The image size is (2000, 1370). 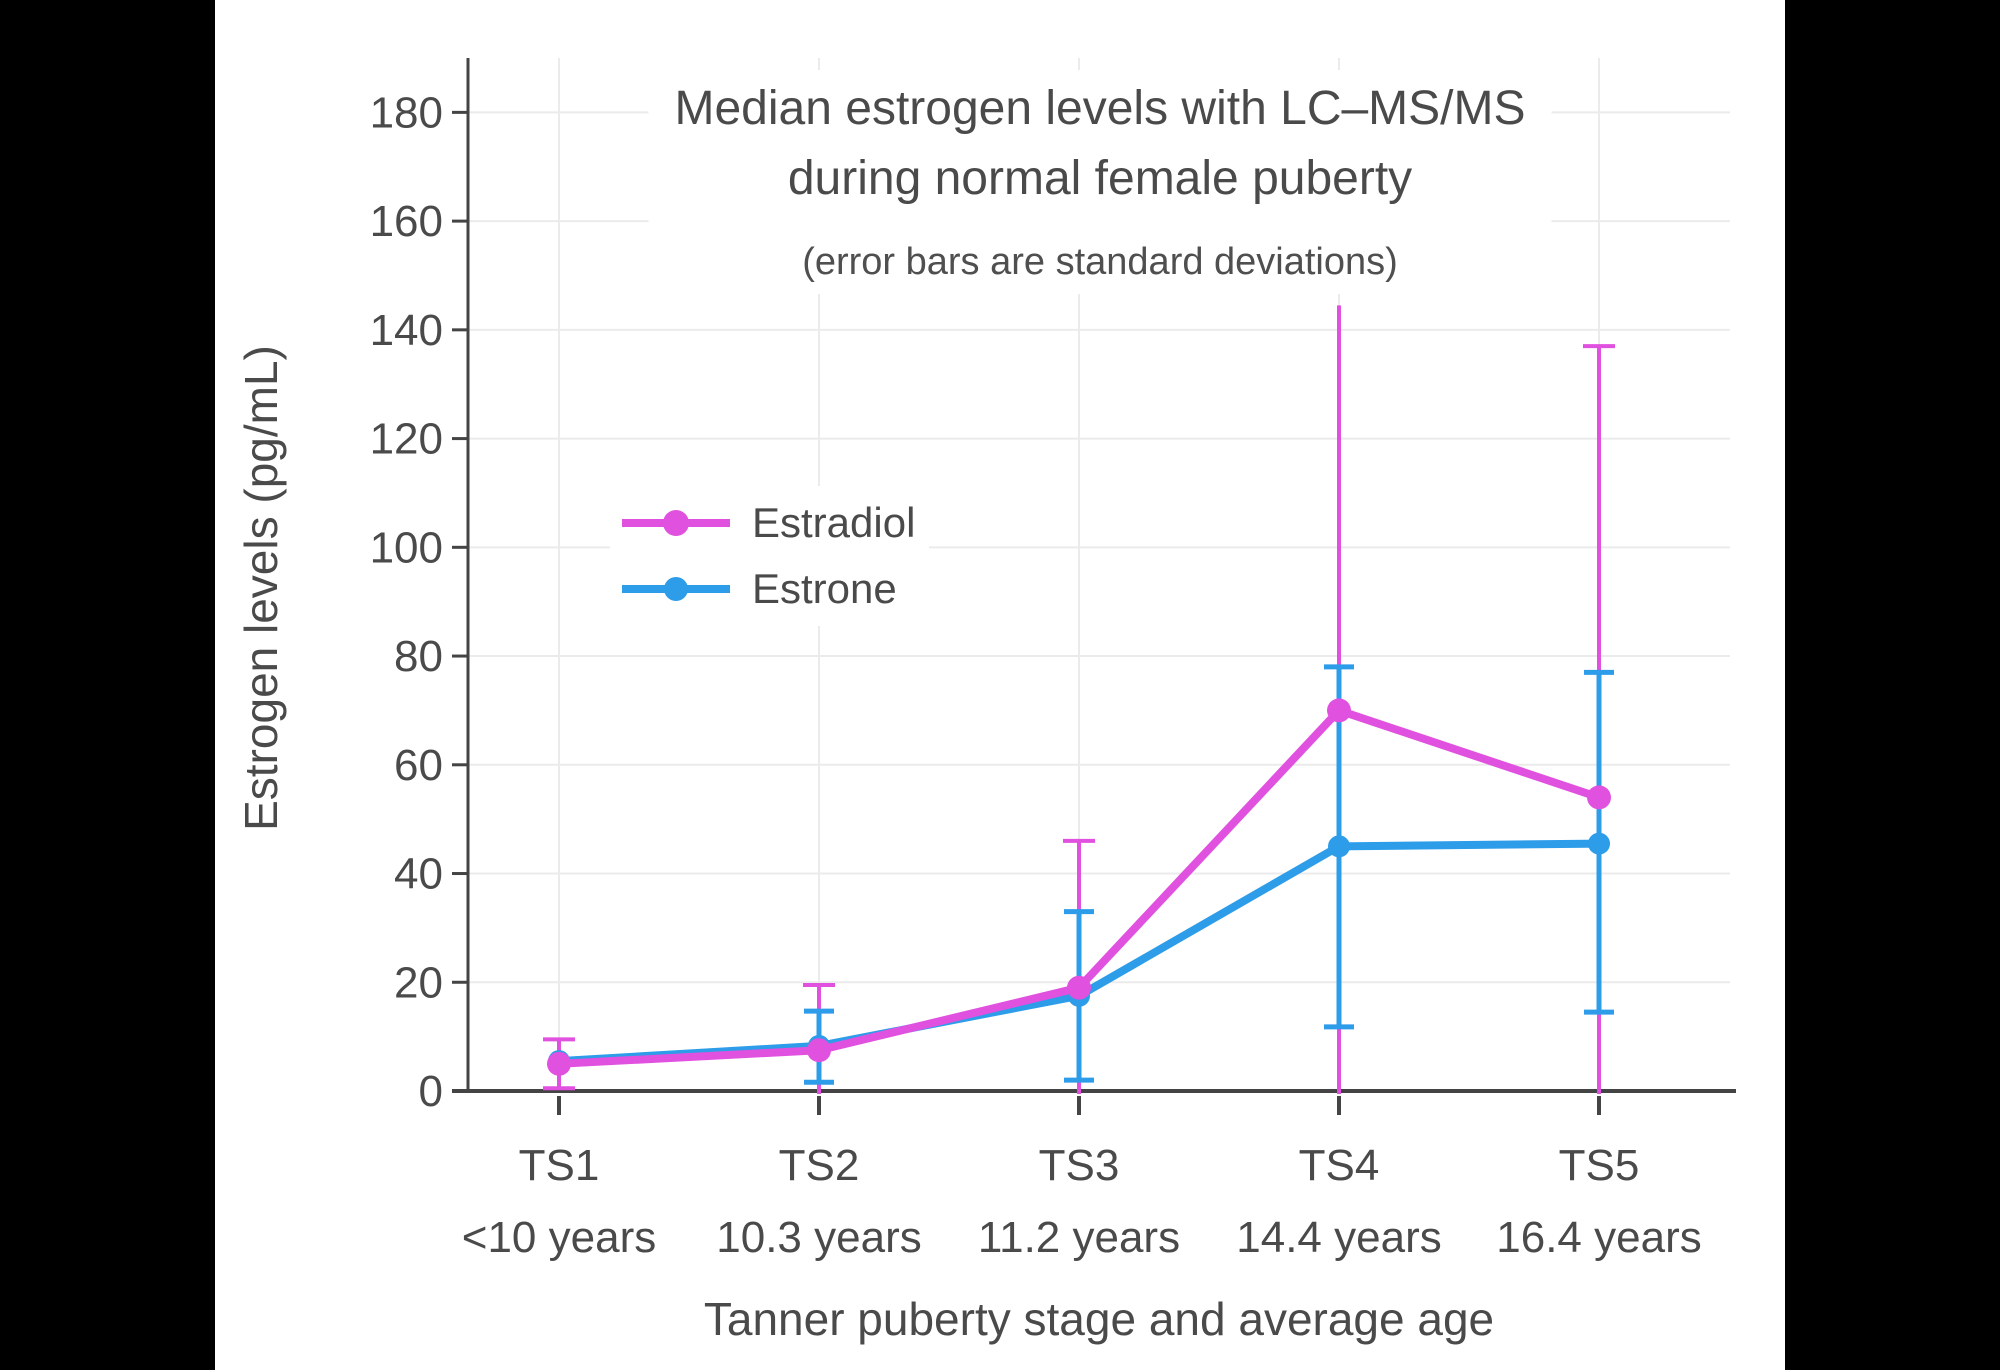 What do you see at coordinates (418, 765) in the screenshot?
I see `y-tick-label: 60` at bounding box center [418, 765].